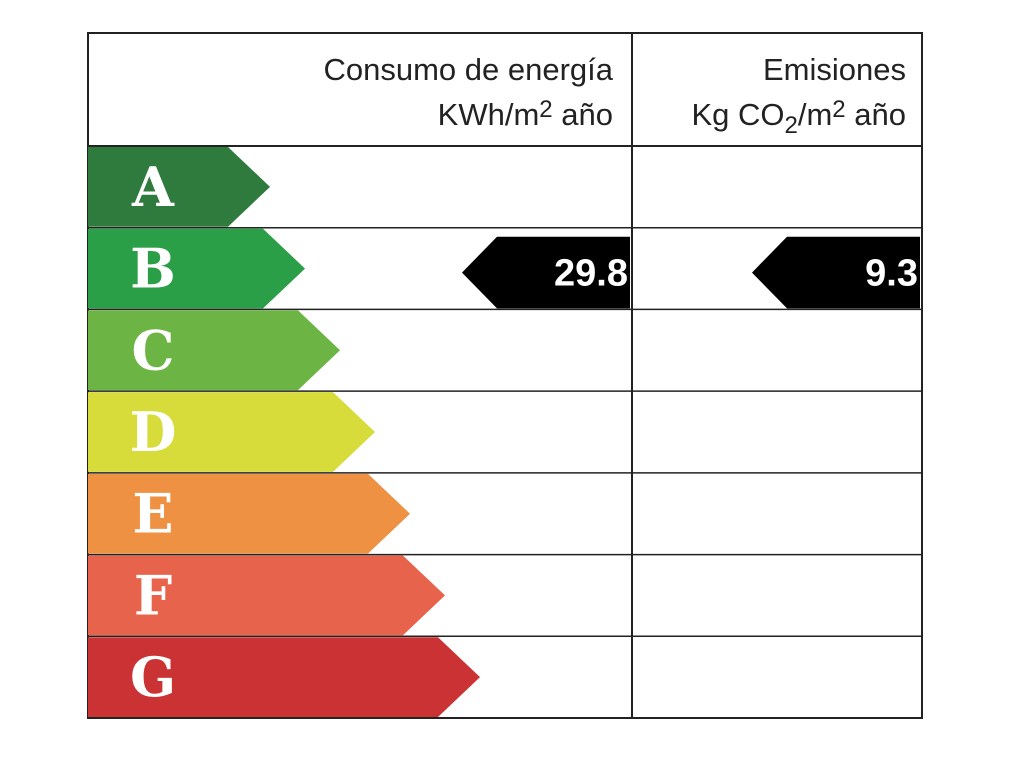  What do you see at coordinates (152, 514) in the screenshot?
I see `rating-letter: E` at bounding box center [152, 514].